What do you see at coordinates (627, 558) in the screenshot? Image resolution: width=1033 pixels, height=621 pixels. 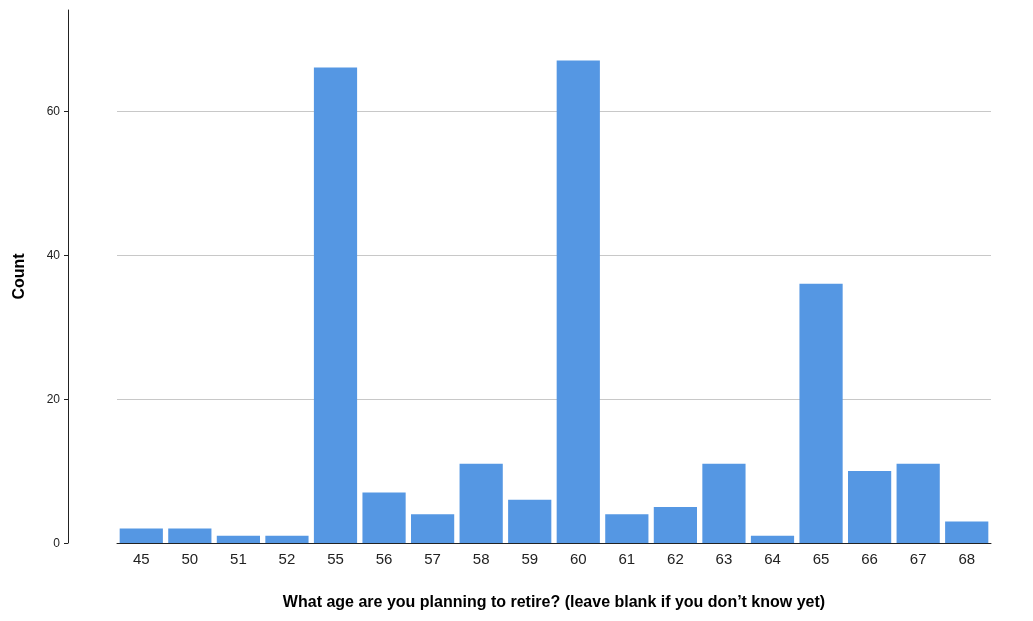 I see `x-tick-label: 61` at bounding box center [627, 558].